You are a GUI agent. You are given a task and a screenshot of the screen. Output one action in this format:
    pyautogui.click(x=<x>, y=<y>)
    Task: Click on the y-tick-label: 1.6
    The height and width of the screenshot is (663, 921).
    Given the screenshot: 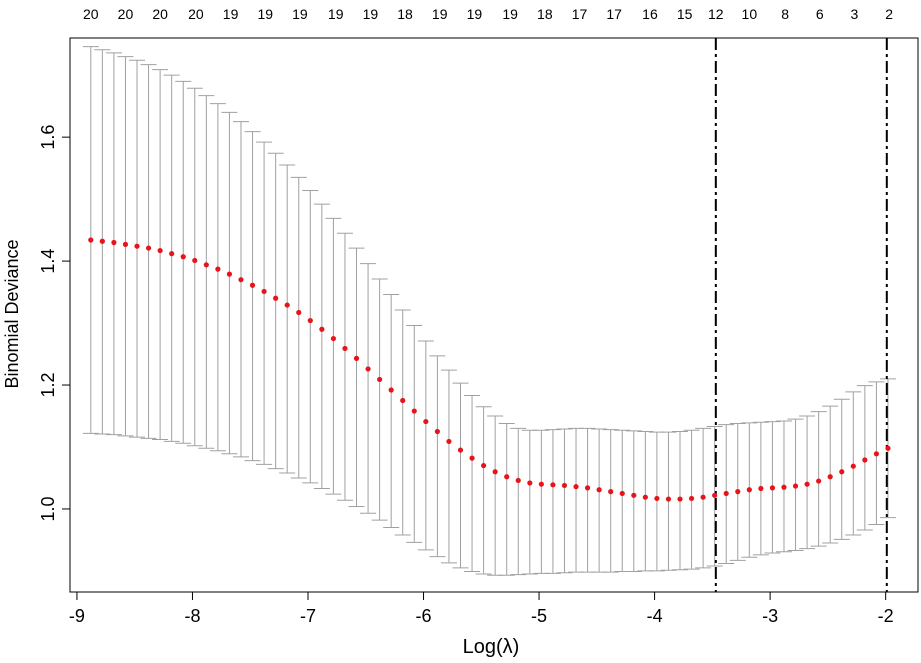 What is the action you would take?
    pyautogui.click(x=48, y=137)
    